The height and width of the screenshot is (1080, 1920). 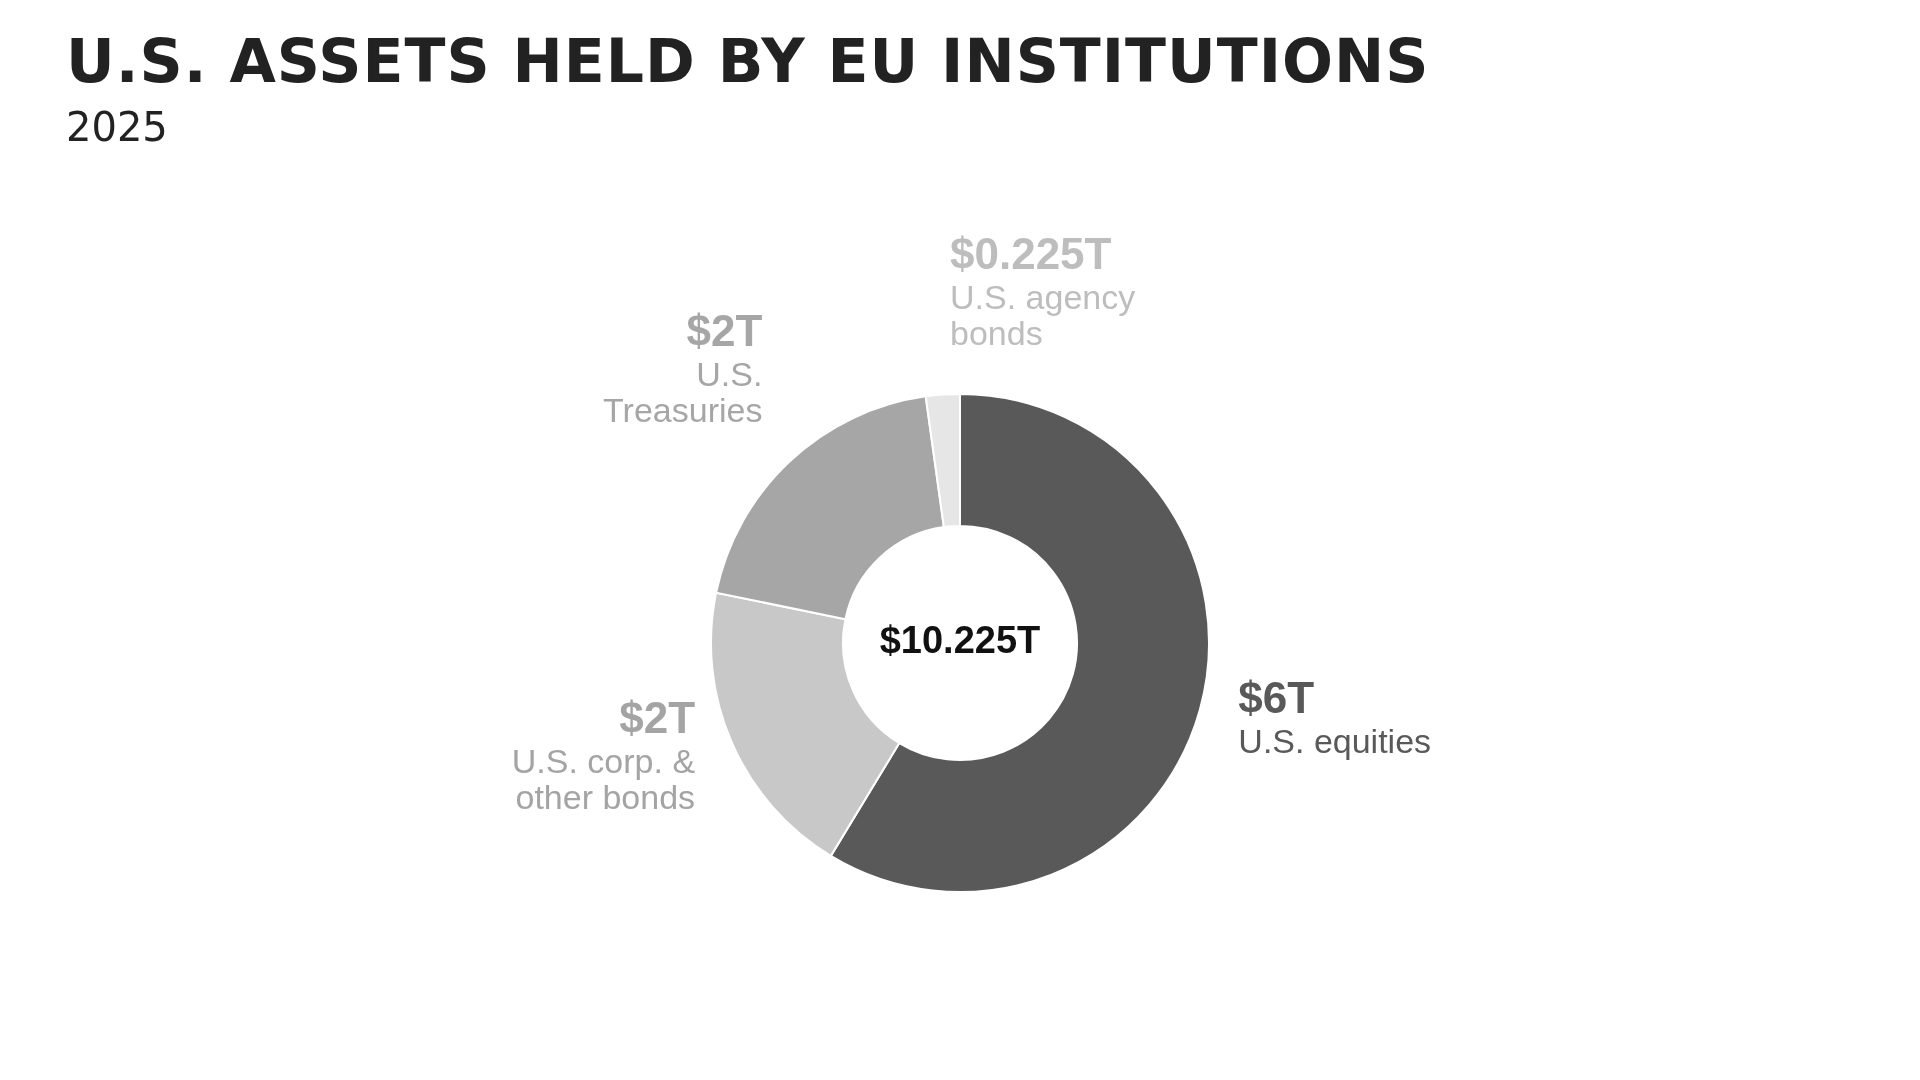 What do you see at coordinates (683, 392) in the screenshot?
I see `slice-label: U.S. Treasuries` at bounding box center [683, 392].